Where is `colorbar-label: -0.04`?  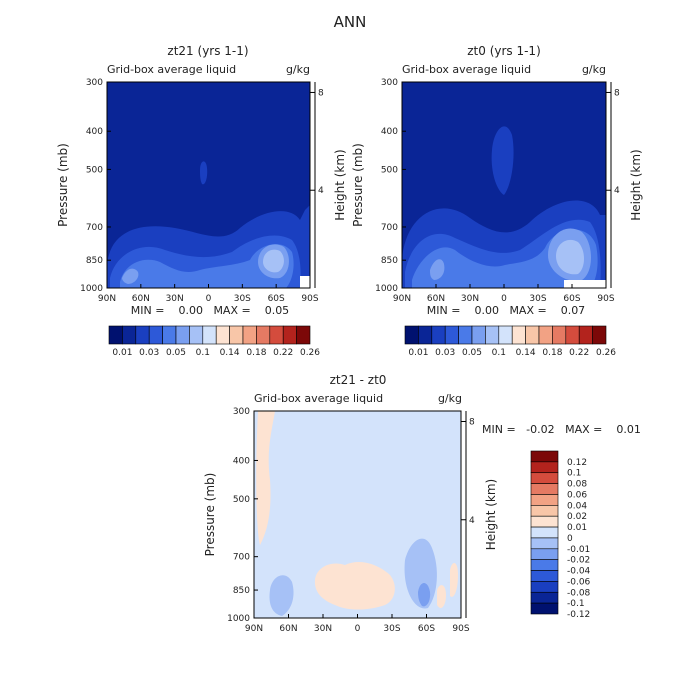
colorbar-label: -0.04 is located at coordinates (579, 572).